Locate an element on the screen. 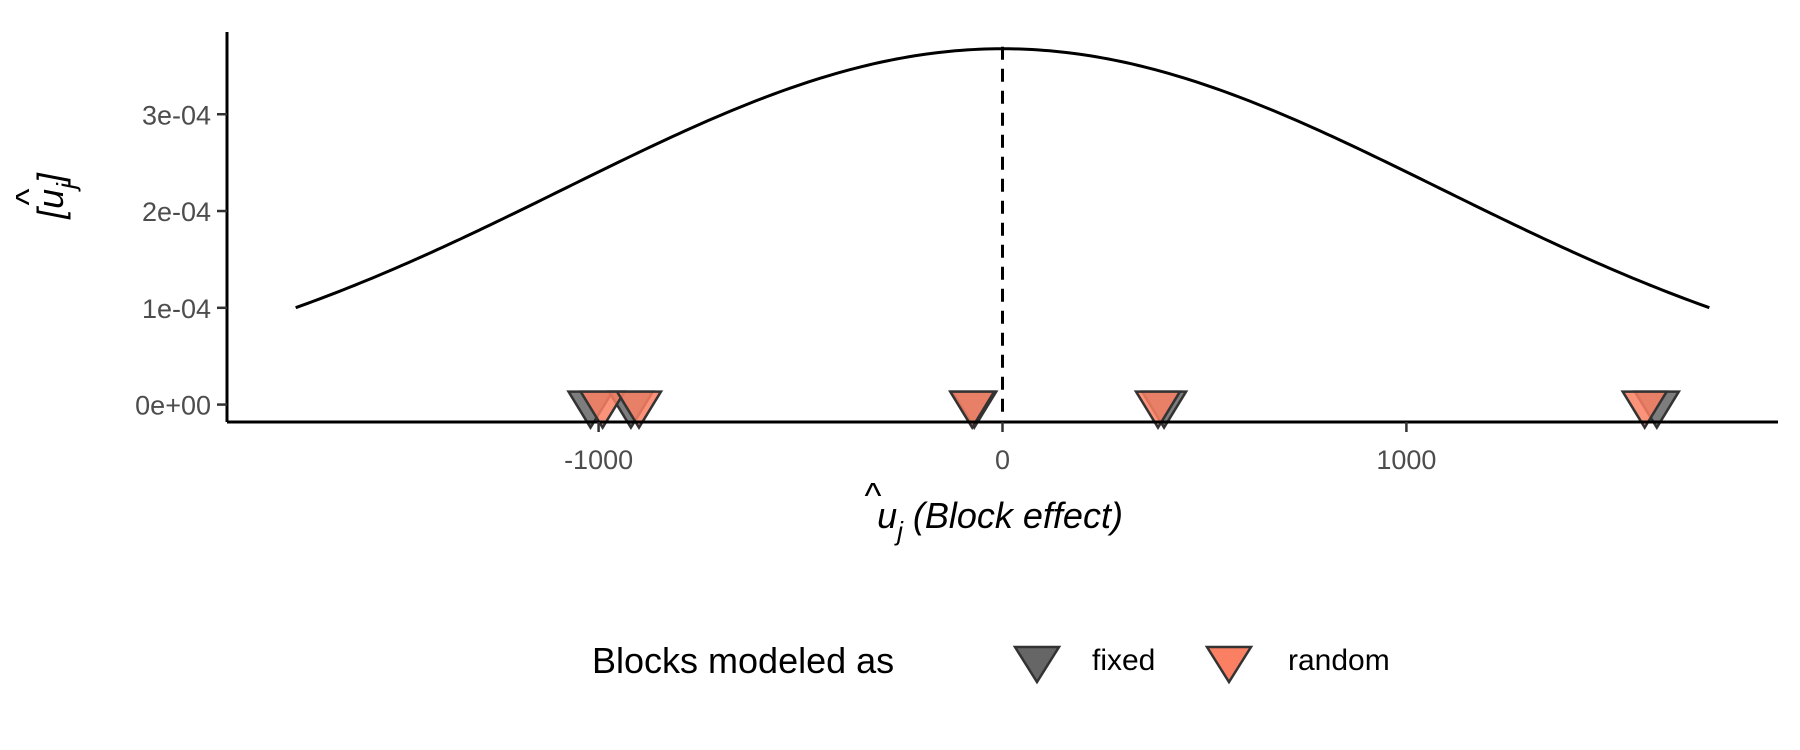 The width and height of the screenshot is (1800, 750). legend-title: Blocks modeled as is located at coordinates (743, 660).